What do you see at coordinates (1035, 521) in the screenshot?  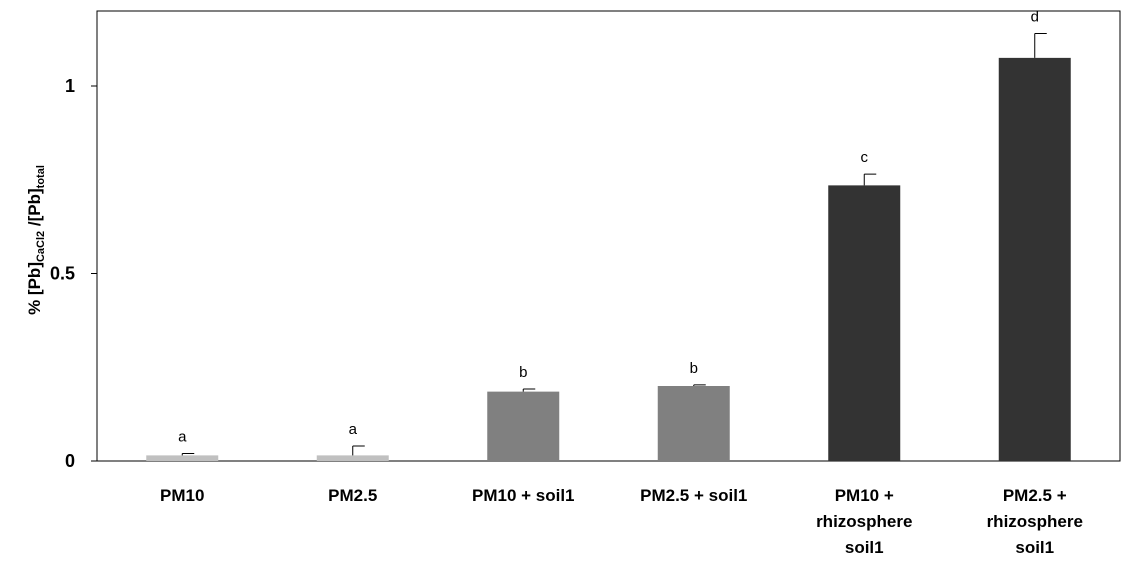 I see `x-tick-label: PM2.5 + rhizosphere soil1` at bounding box center [1035, 521].